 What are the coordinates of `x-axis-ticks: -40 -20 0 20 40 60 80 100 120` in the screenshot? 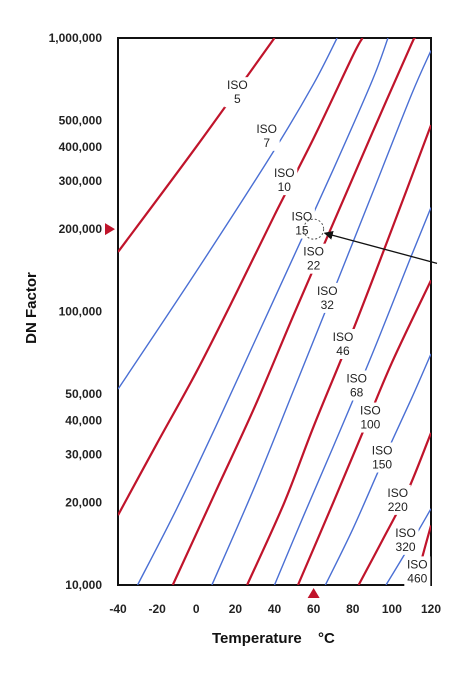 It's located at (275, 609).